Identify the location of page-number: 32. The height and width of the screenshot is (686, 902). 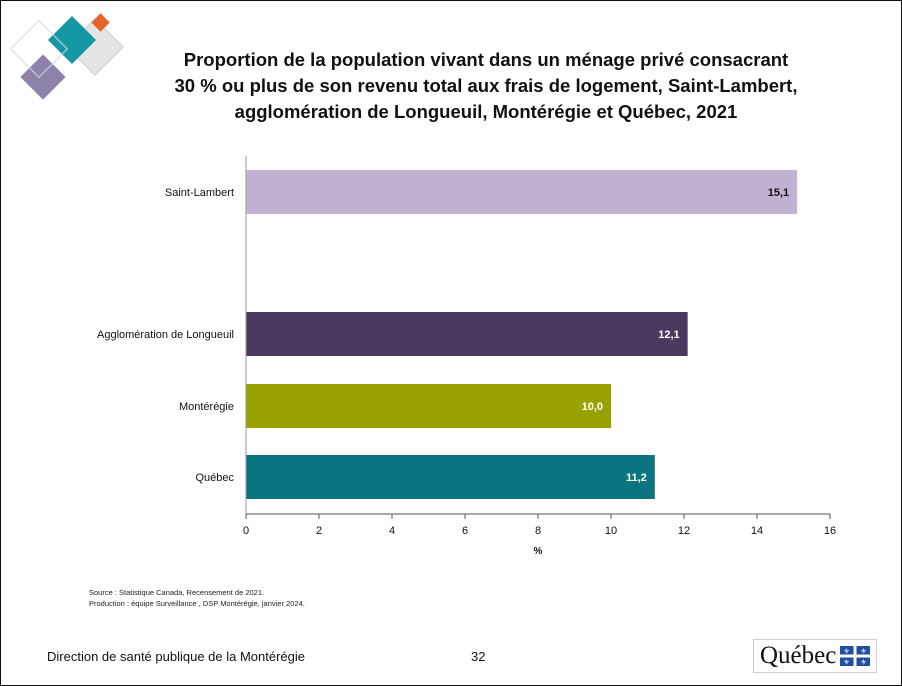
(478, 656).